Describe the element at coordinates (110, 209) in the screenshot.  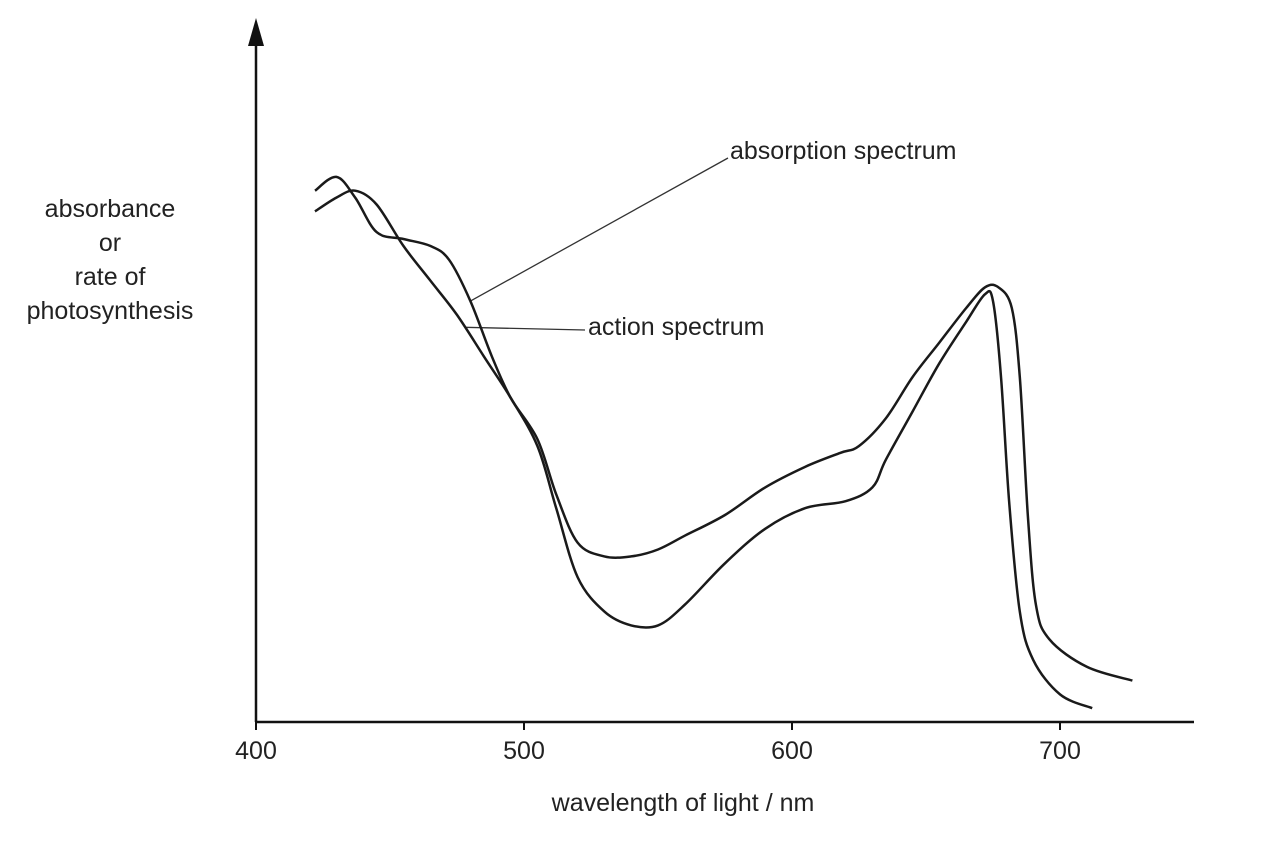
I see `y-axis-label-line-1: absorbance` at that location.